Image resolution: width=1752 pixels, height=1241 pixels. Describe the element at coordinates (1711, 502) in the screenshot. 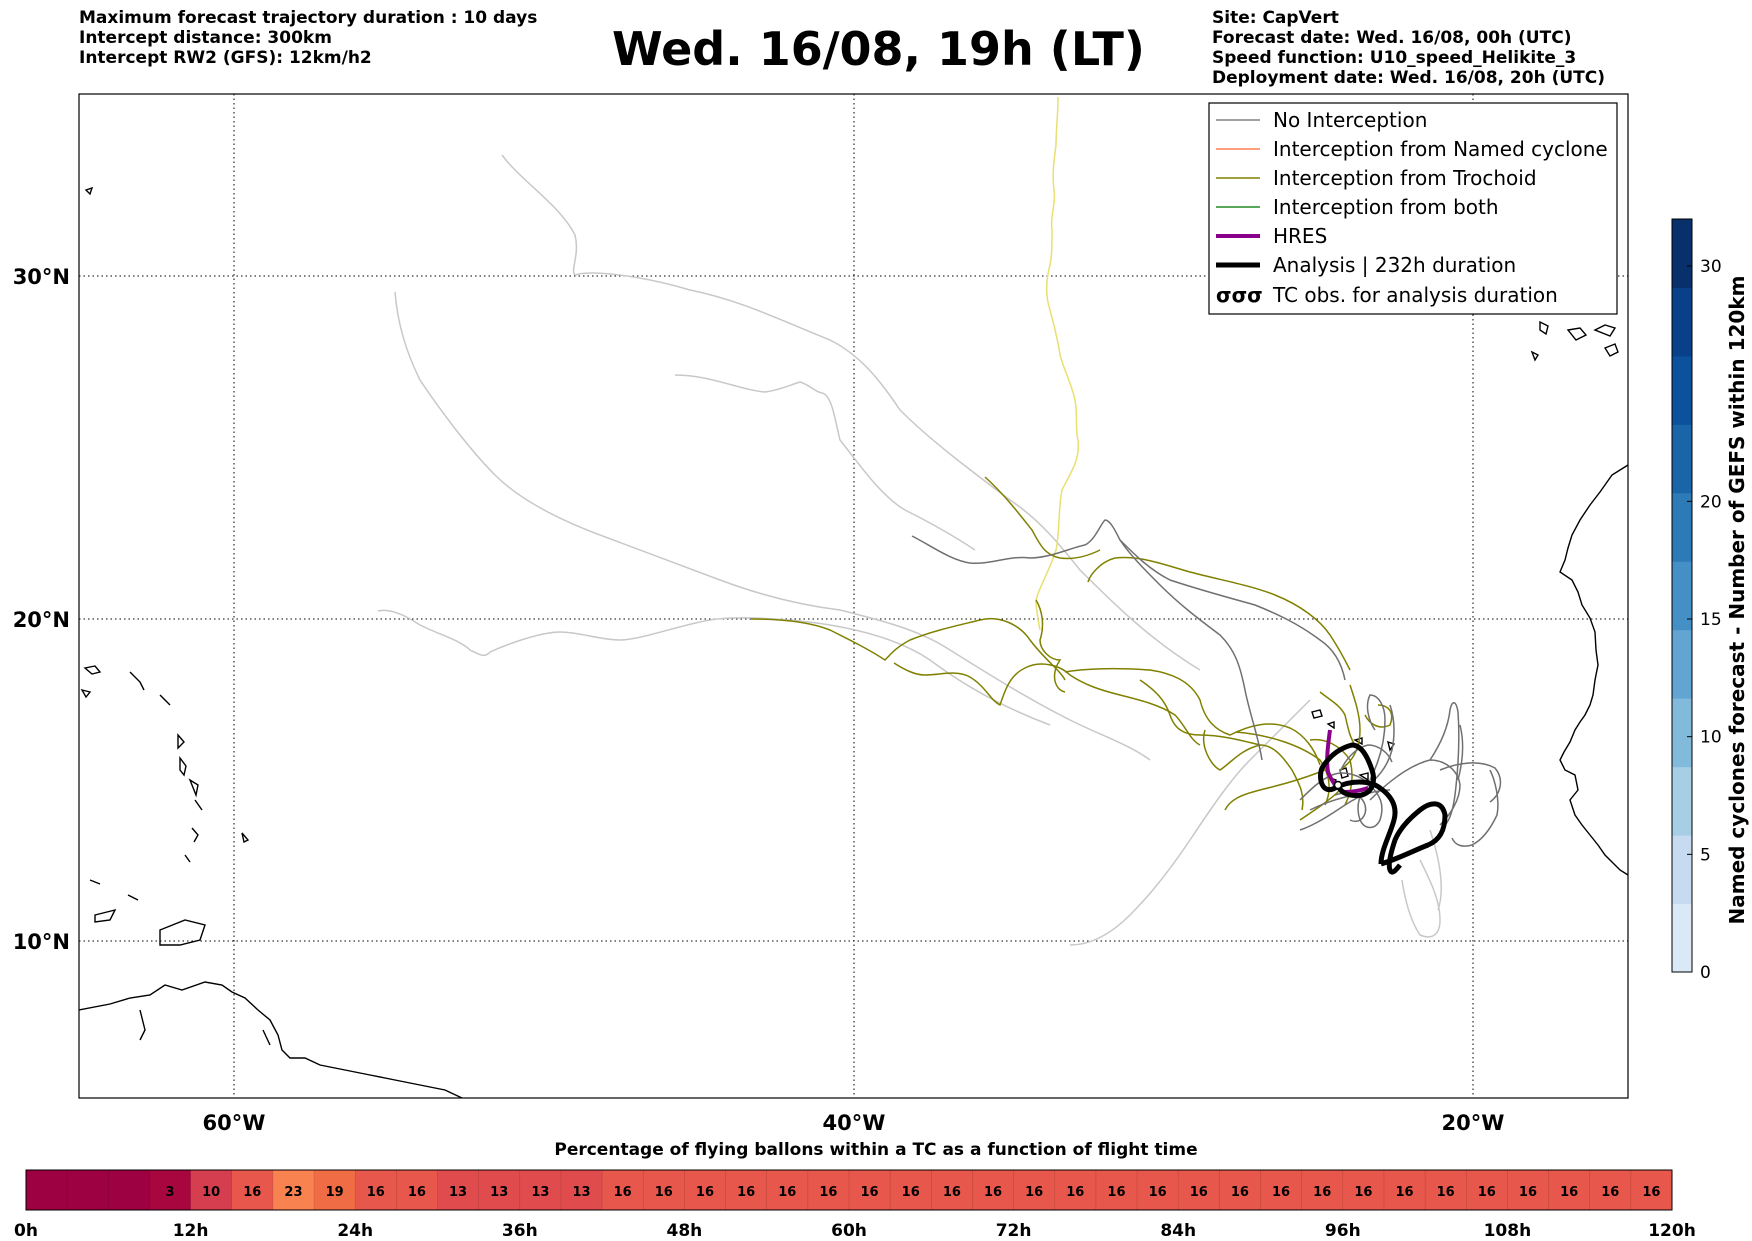

I see `colorbar-tick-label: 20` at that location.